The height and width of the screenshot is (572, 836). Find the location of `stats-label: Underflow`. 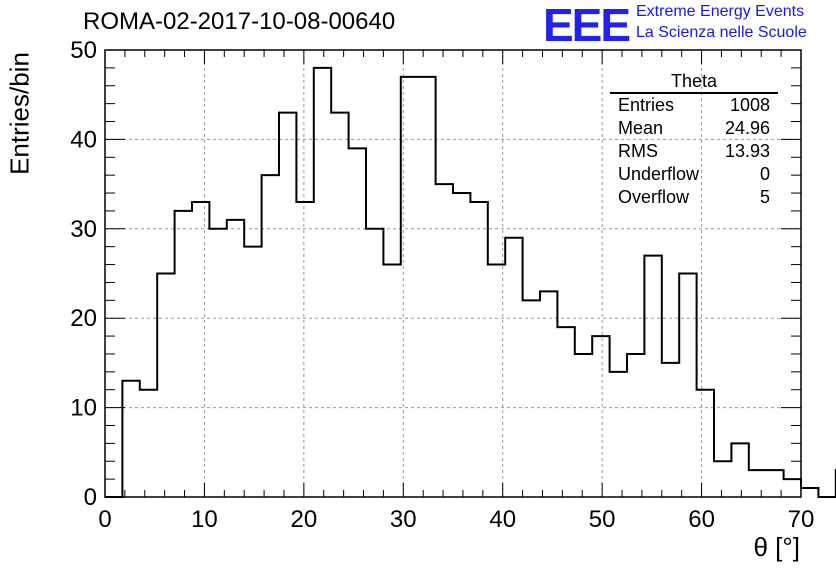

stats-label: Underflow is located at coordinates (659, 174).